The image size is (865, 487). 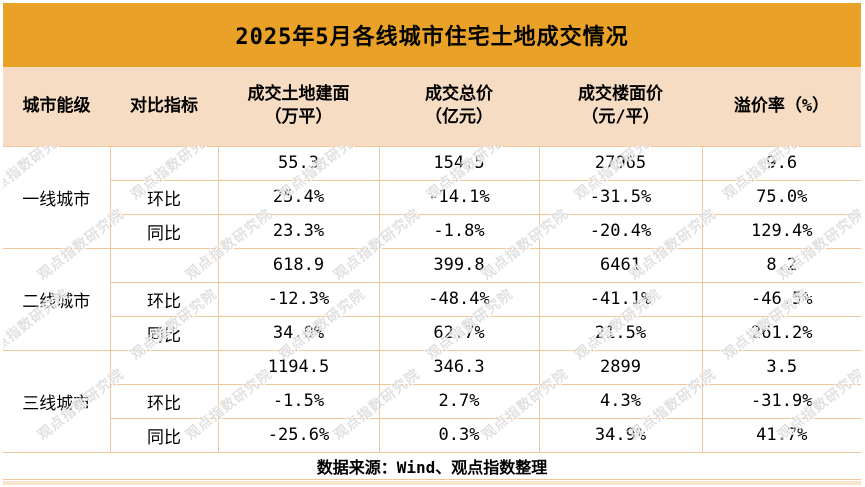 I want to click on table-source-row: 数据来源：Wind、观点指数整理, so click(x=432, y=465).